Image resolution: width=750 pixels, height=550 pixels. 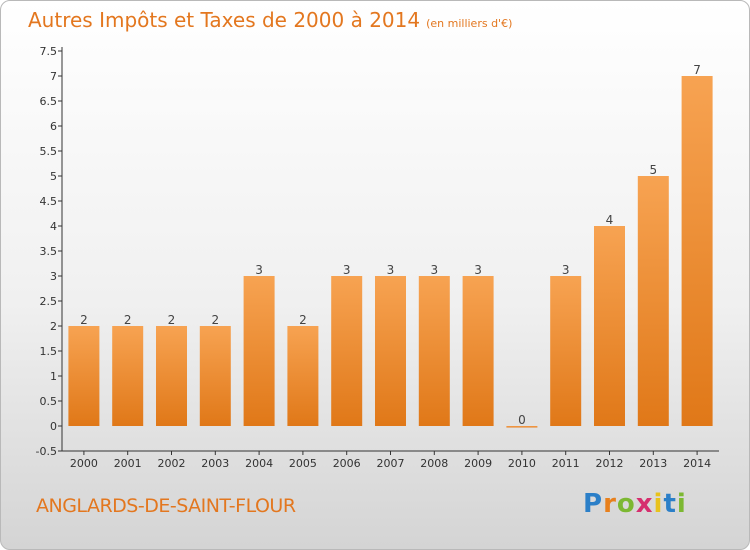 What do you see at coordinates (610, 504) in the screenshot?
I see `logo-letter: r` at bounding box center [610, 504].